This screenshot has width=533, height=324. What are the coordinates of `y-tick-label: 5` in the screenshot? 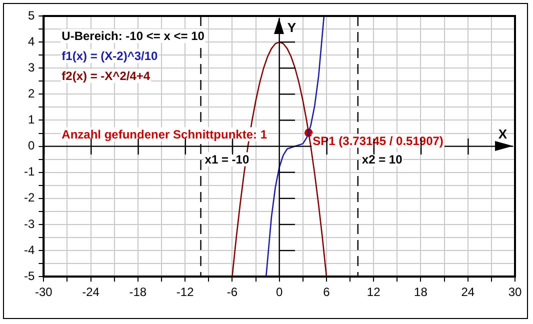 It's located at (31, 15).